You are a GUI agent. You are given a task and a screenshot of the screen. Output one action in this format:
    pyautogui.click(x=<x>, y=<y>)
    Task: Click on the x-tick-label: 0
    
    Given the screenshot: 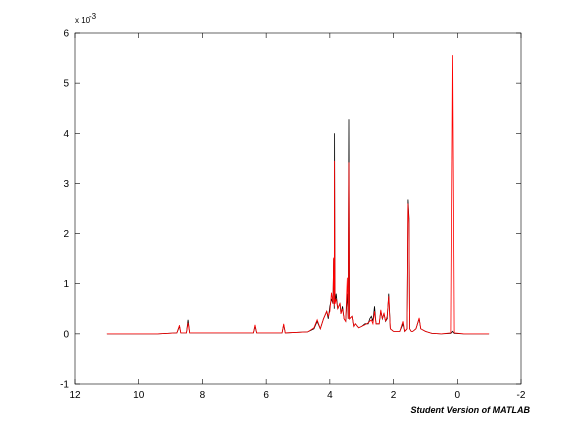 What is the action you would take?
    pyautogui.click(x=458, y=395)
    